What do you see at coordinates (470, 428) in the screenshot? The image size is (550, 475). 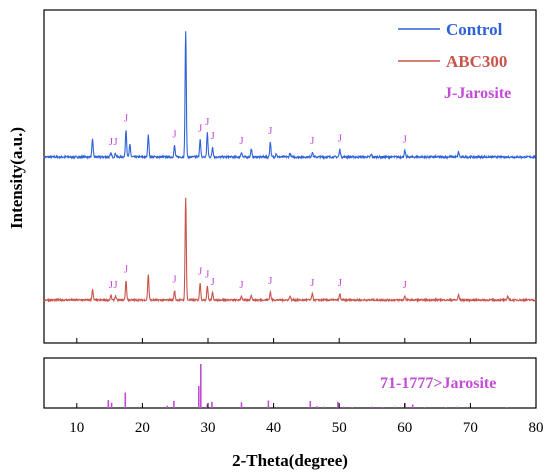 I see `x-tick-label: 70` at bounding box center [470, 428].